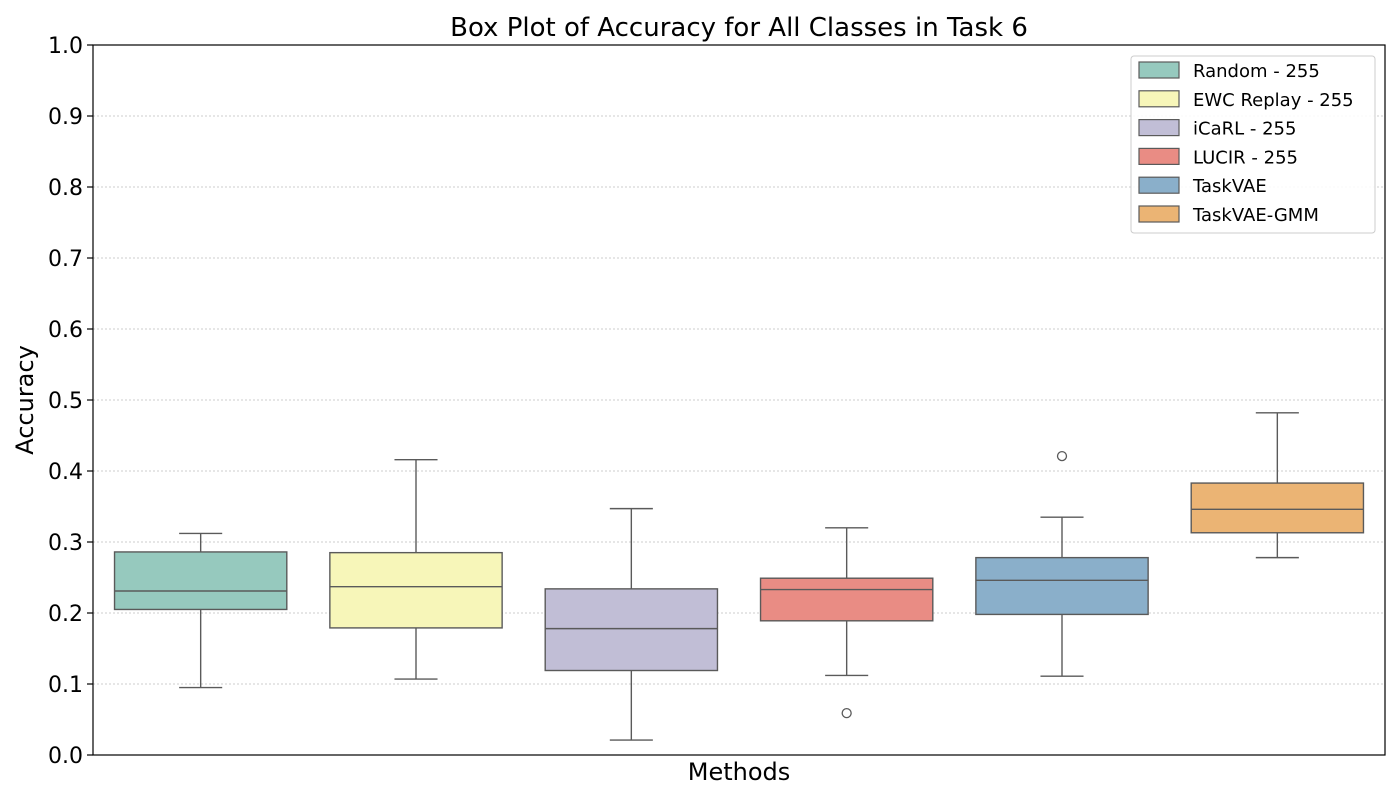 Image resolution: width=1400 pixels, height=800 pixels. Describe the element at coordinates (65, 330) in the screenshot. I see `y-tick-label: 0.6` at that location.